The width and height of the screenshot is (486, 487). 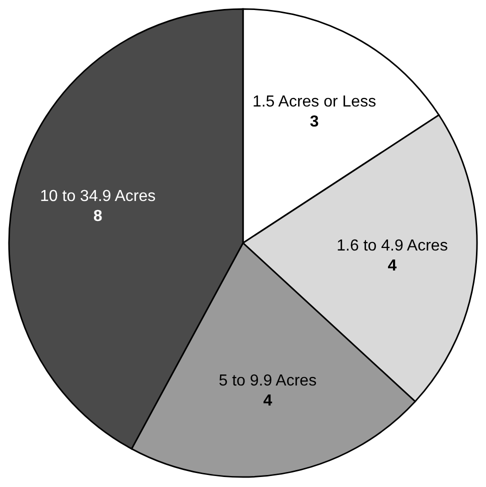 I want to click on slice-label: 10 to 34.9 Acres, so click(x=98, y=197).